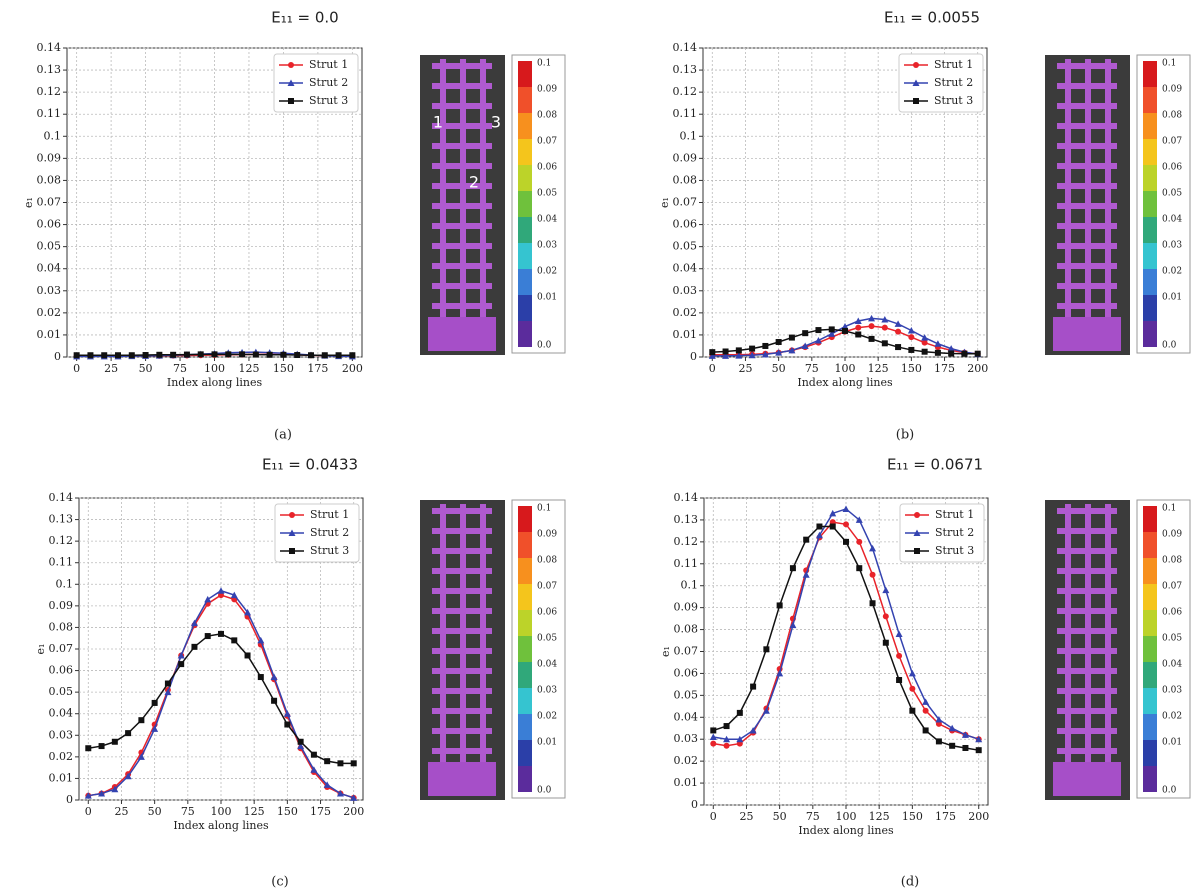  Describe the element at coordinates (686, 563) in the screenshot. I see `y-tick-label: 0.11` at that location.